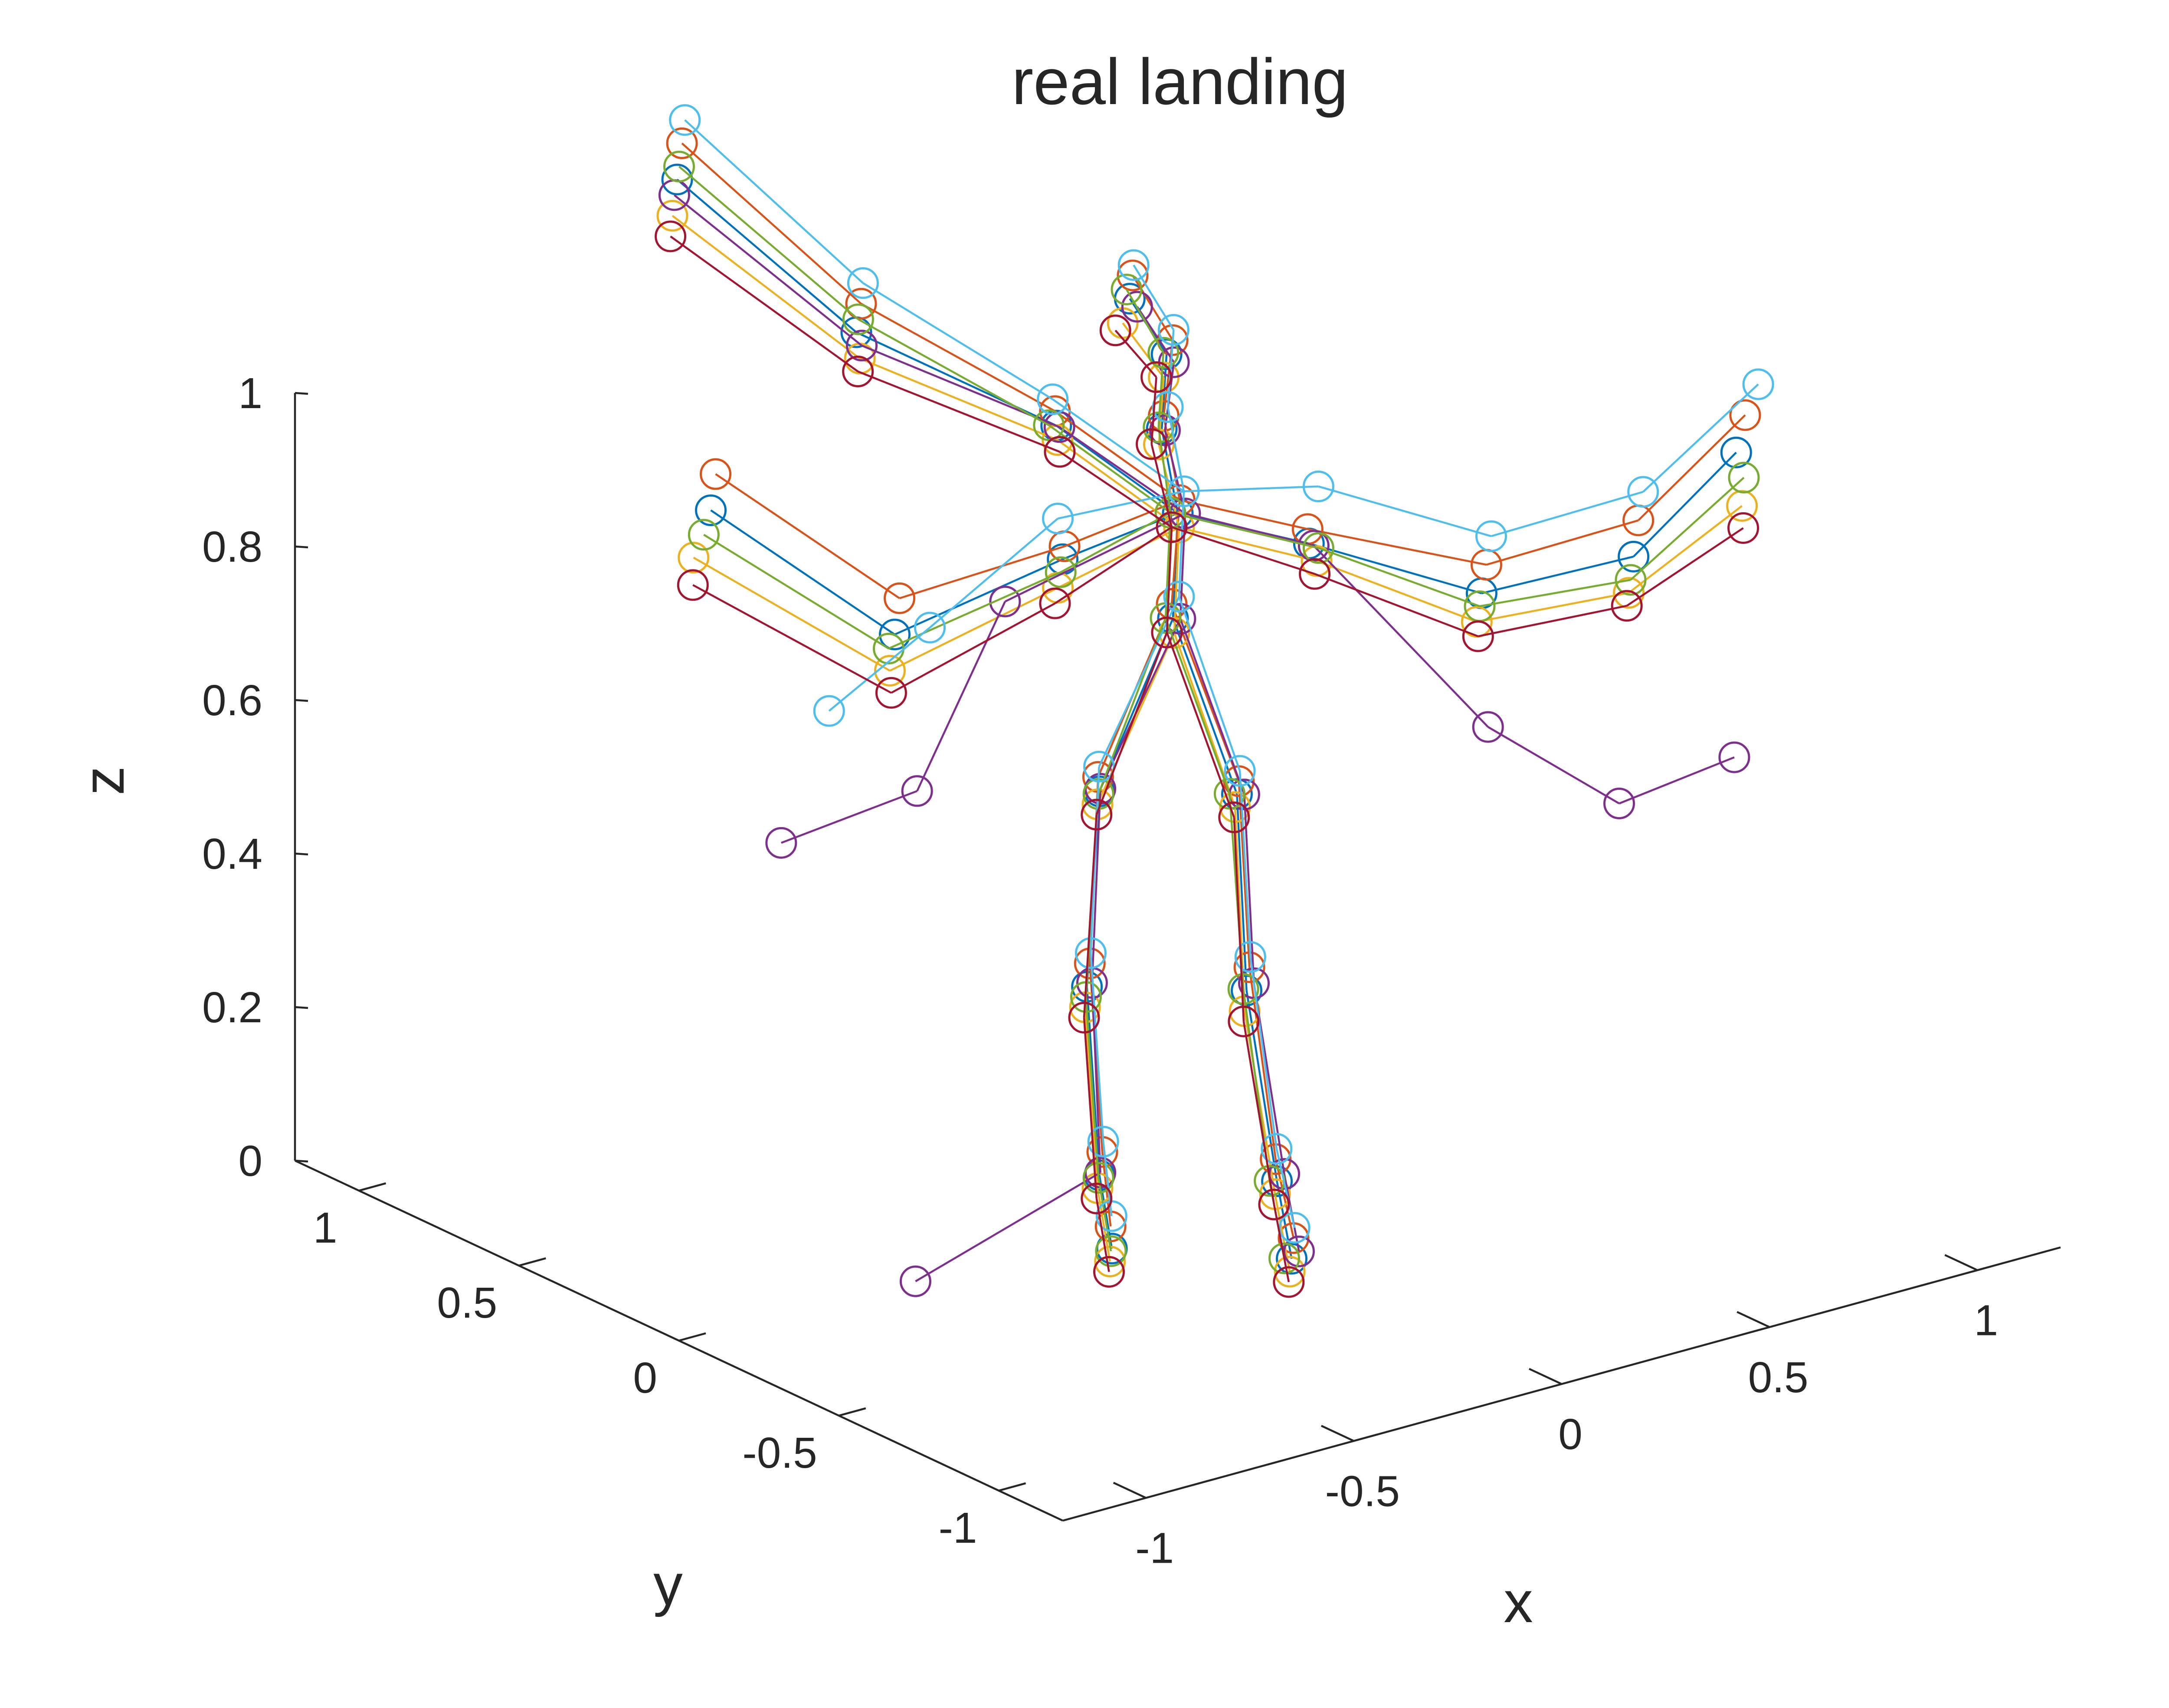 This screenshot has height=1708, width=2169. Describe the element at coordinates (1362, 1491) in the screenshot. I see `x-tick-label: -0.5` at that location.